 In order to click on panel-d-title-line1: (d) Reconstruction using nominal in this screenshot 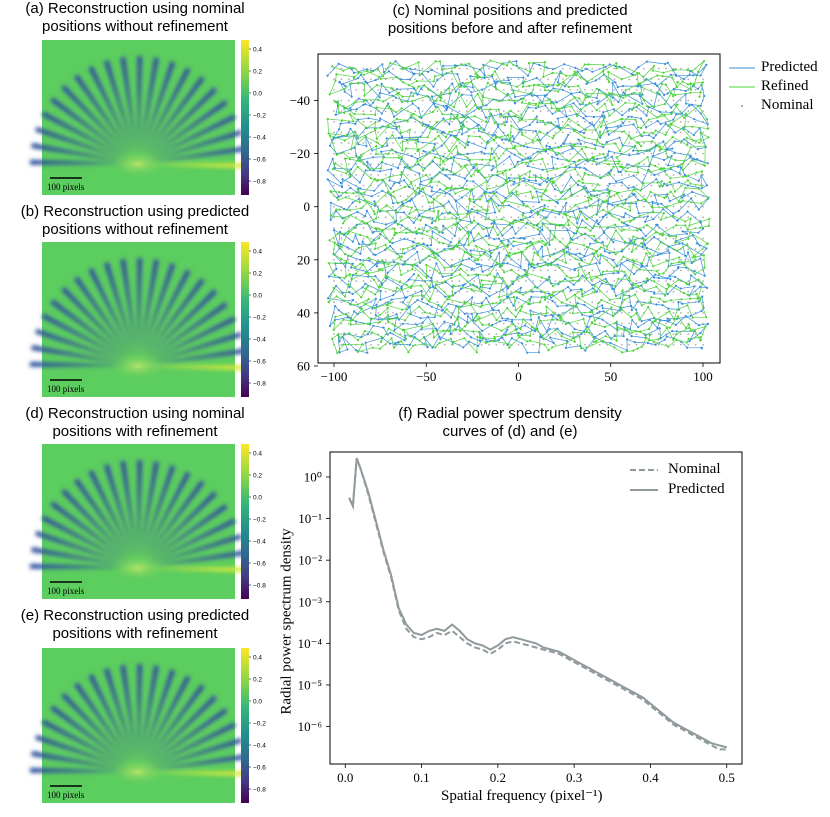, I will do `click(135, 413)`.